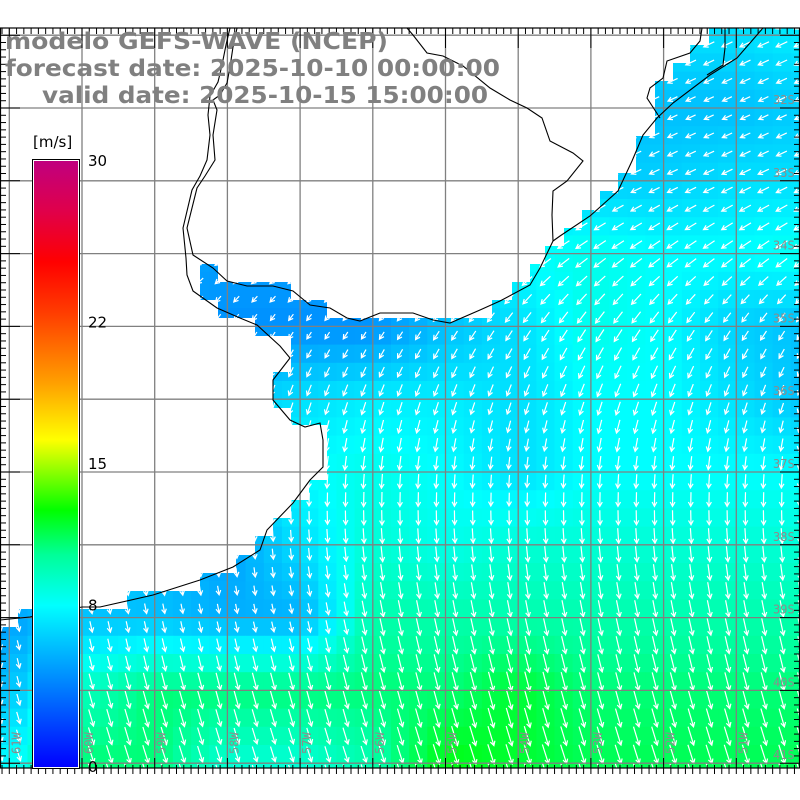  Describe the element at coordinates (265, 96) in the screenshot. I see `valid-date: valid date: 2025-10-15 15:00:00` at that location.